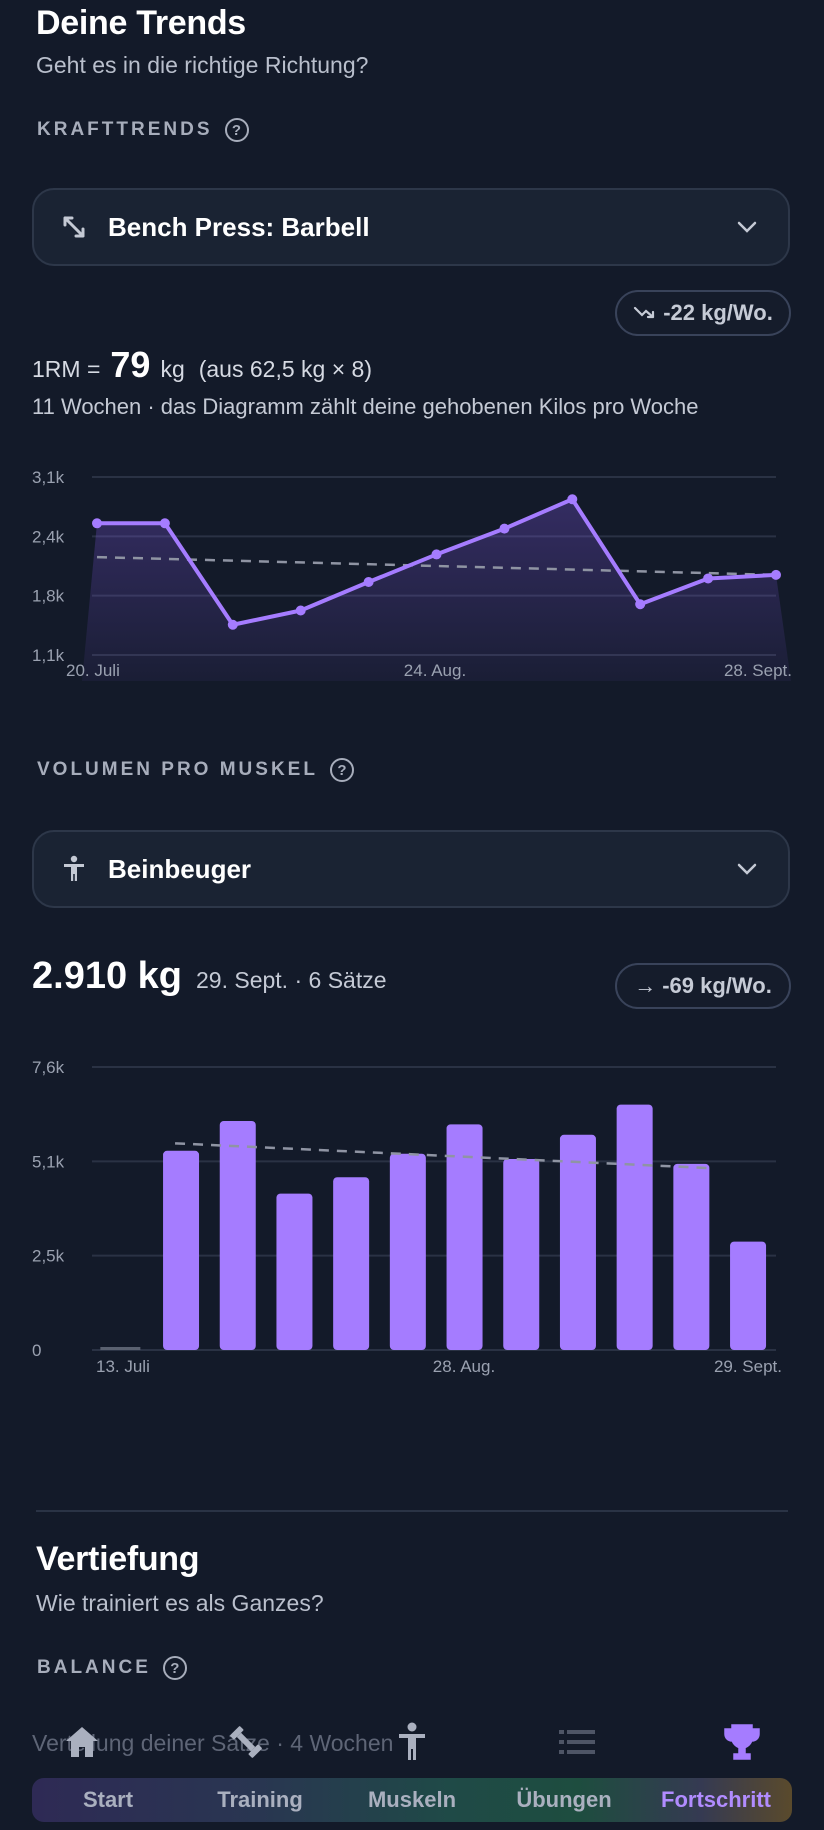  What do you see at coordinates (48, 596) in the screenshot?
I see `y-tick-label: 1,8k` at bounding box center [48, 596].